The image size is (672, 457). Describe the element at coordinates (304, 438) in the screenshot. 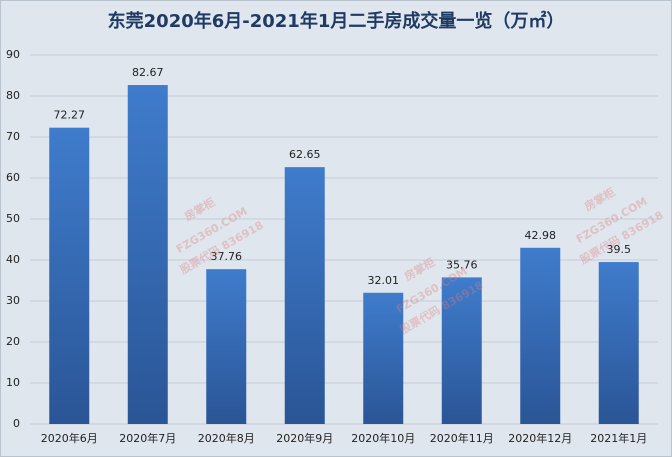

I see `x-tick-label: 2020年9月` at that location.